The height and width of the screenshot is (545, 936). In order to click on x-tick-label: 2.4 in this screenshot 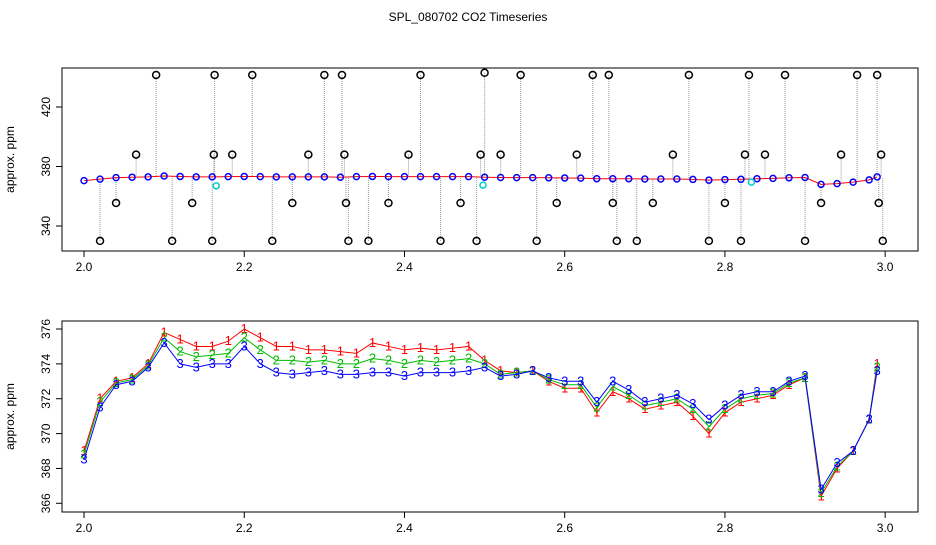, I will do `click(404, 267)`.